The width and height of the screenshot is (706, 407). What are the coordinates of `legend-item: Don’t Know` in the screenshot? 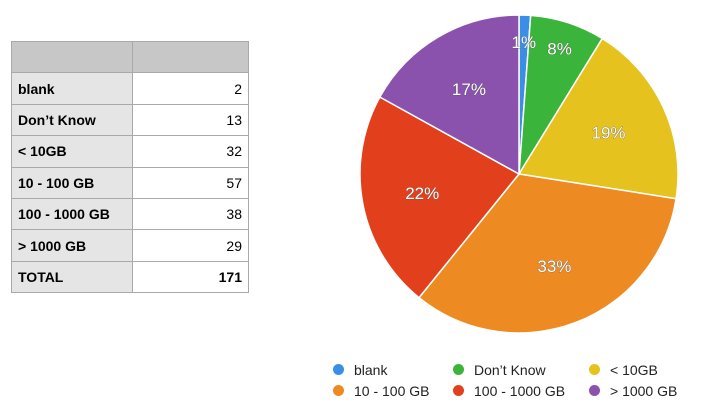 It's located at (521, 369).